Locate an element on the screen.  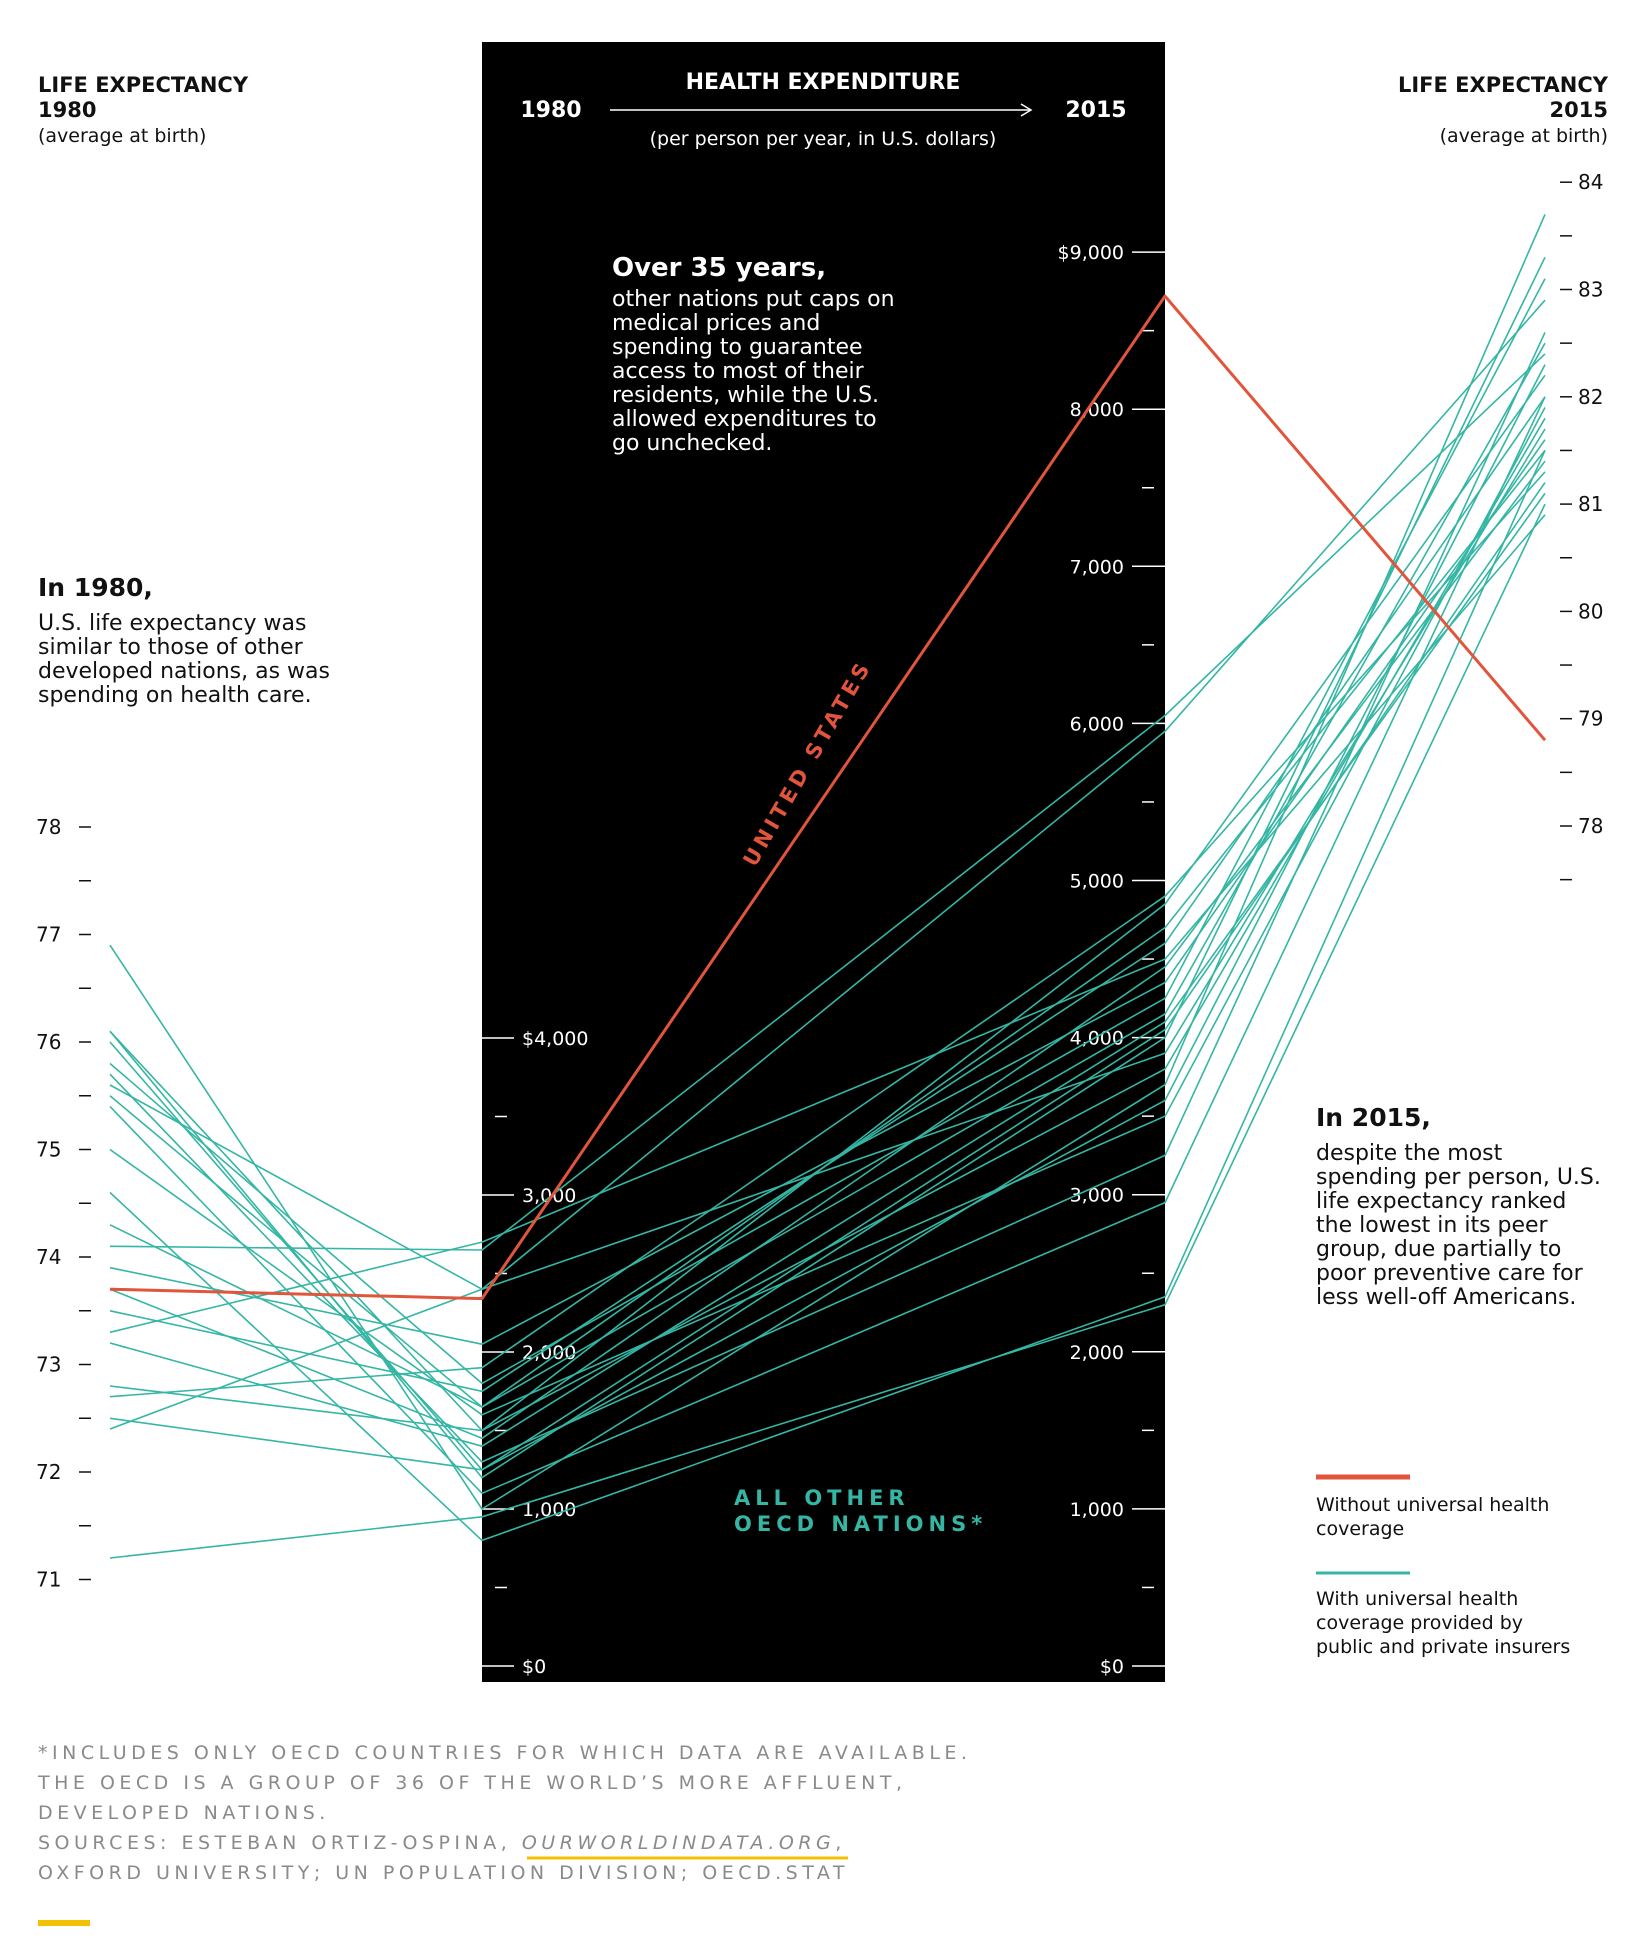
life-1980-tick-label: 75 is located at coordinates (48, 1150).